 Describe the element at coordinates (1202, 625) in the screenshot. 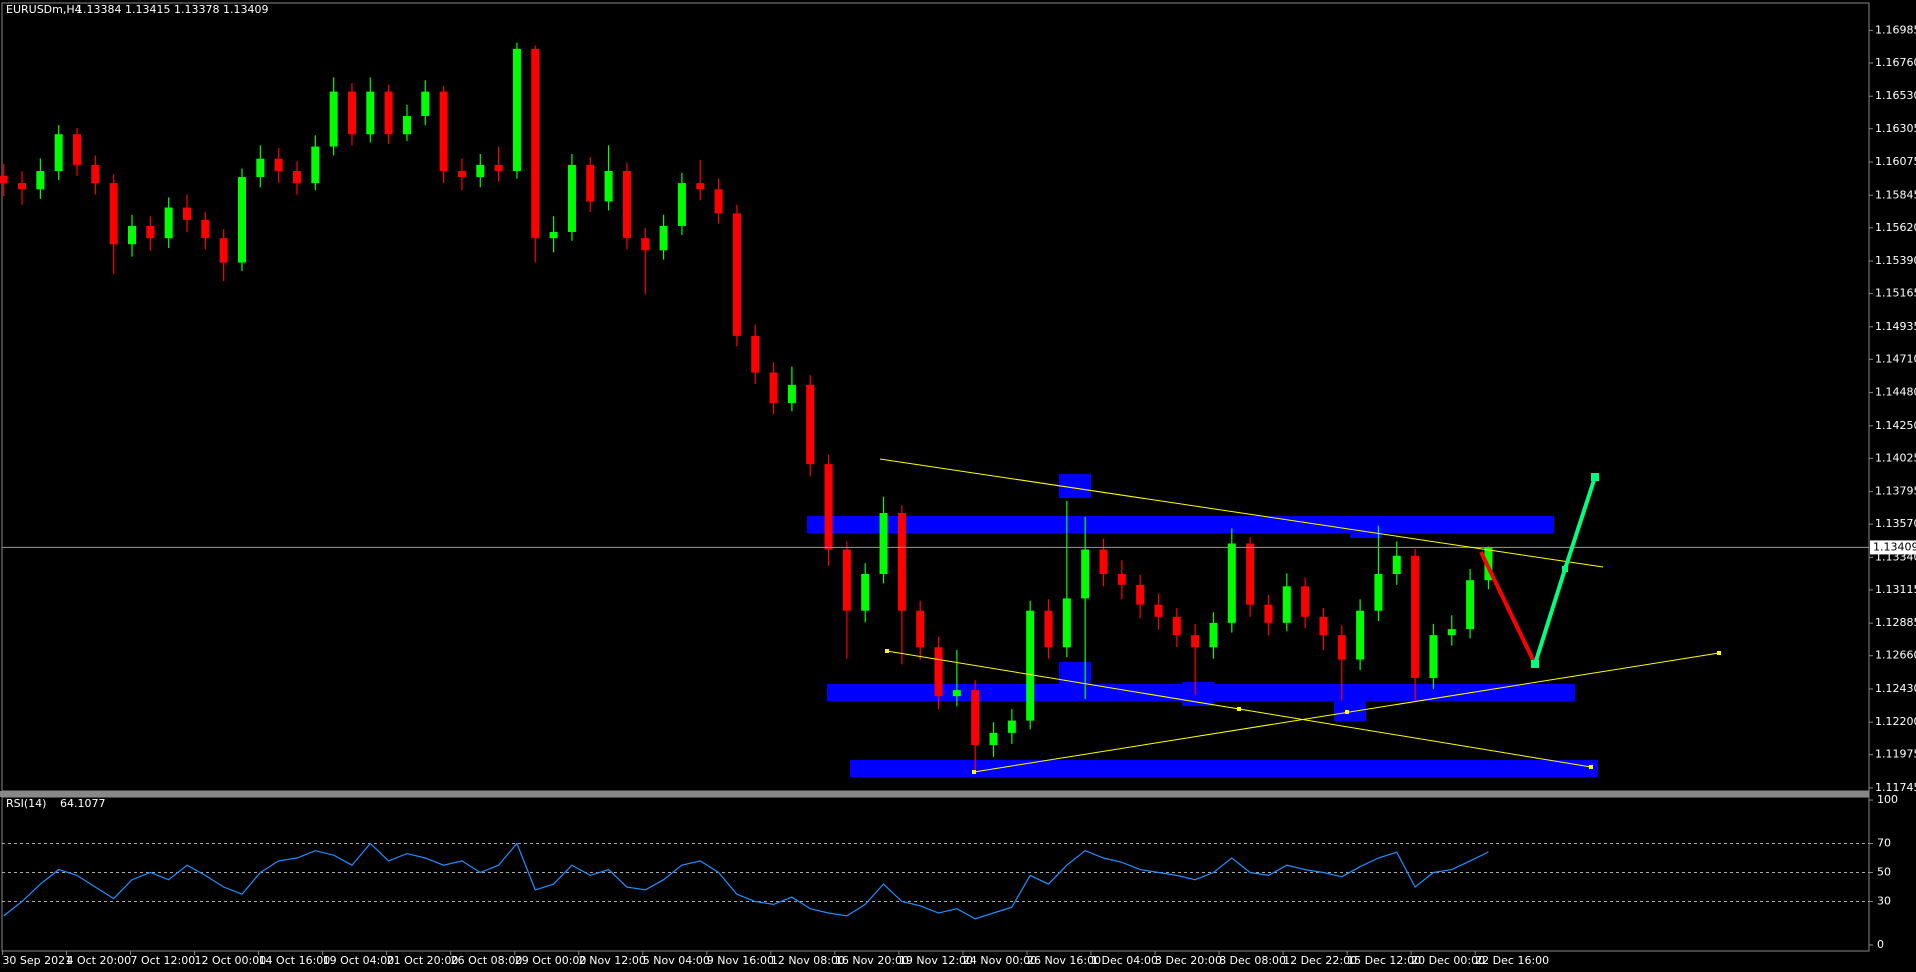

I see `drawings` at that location.